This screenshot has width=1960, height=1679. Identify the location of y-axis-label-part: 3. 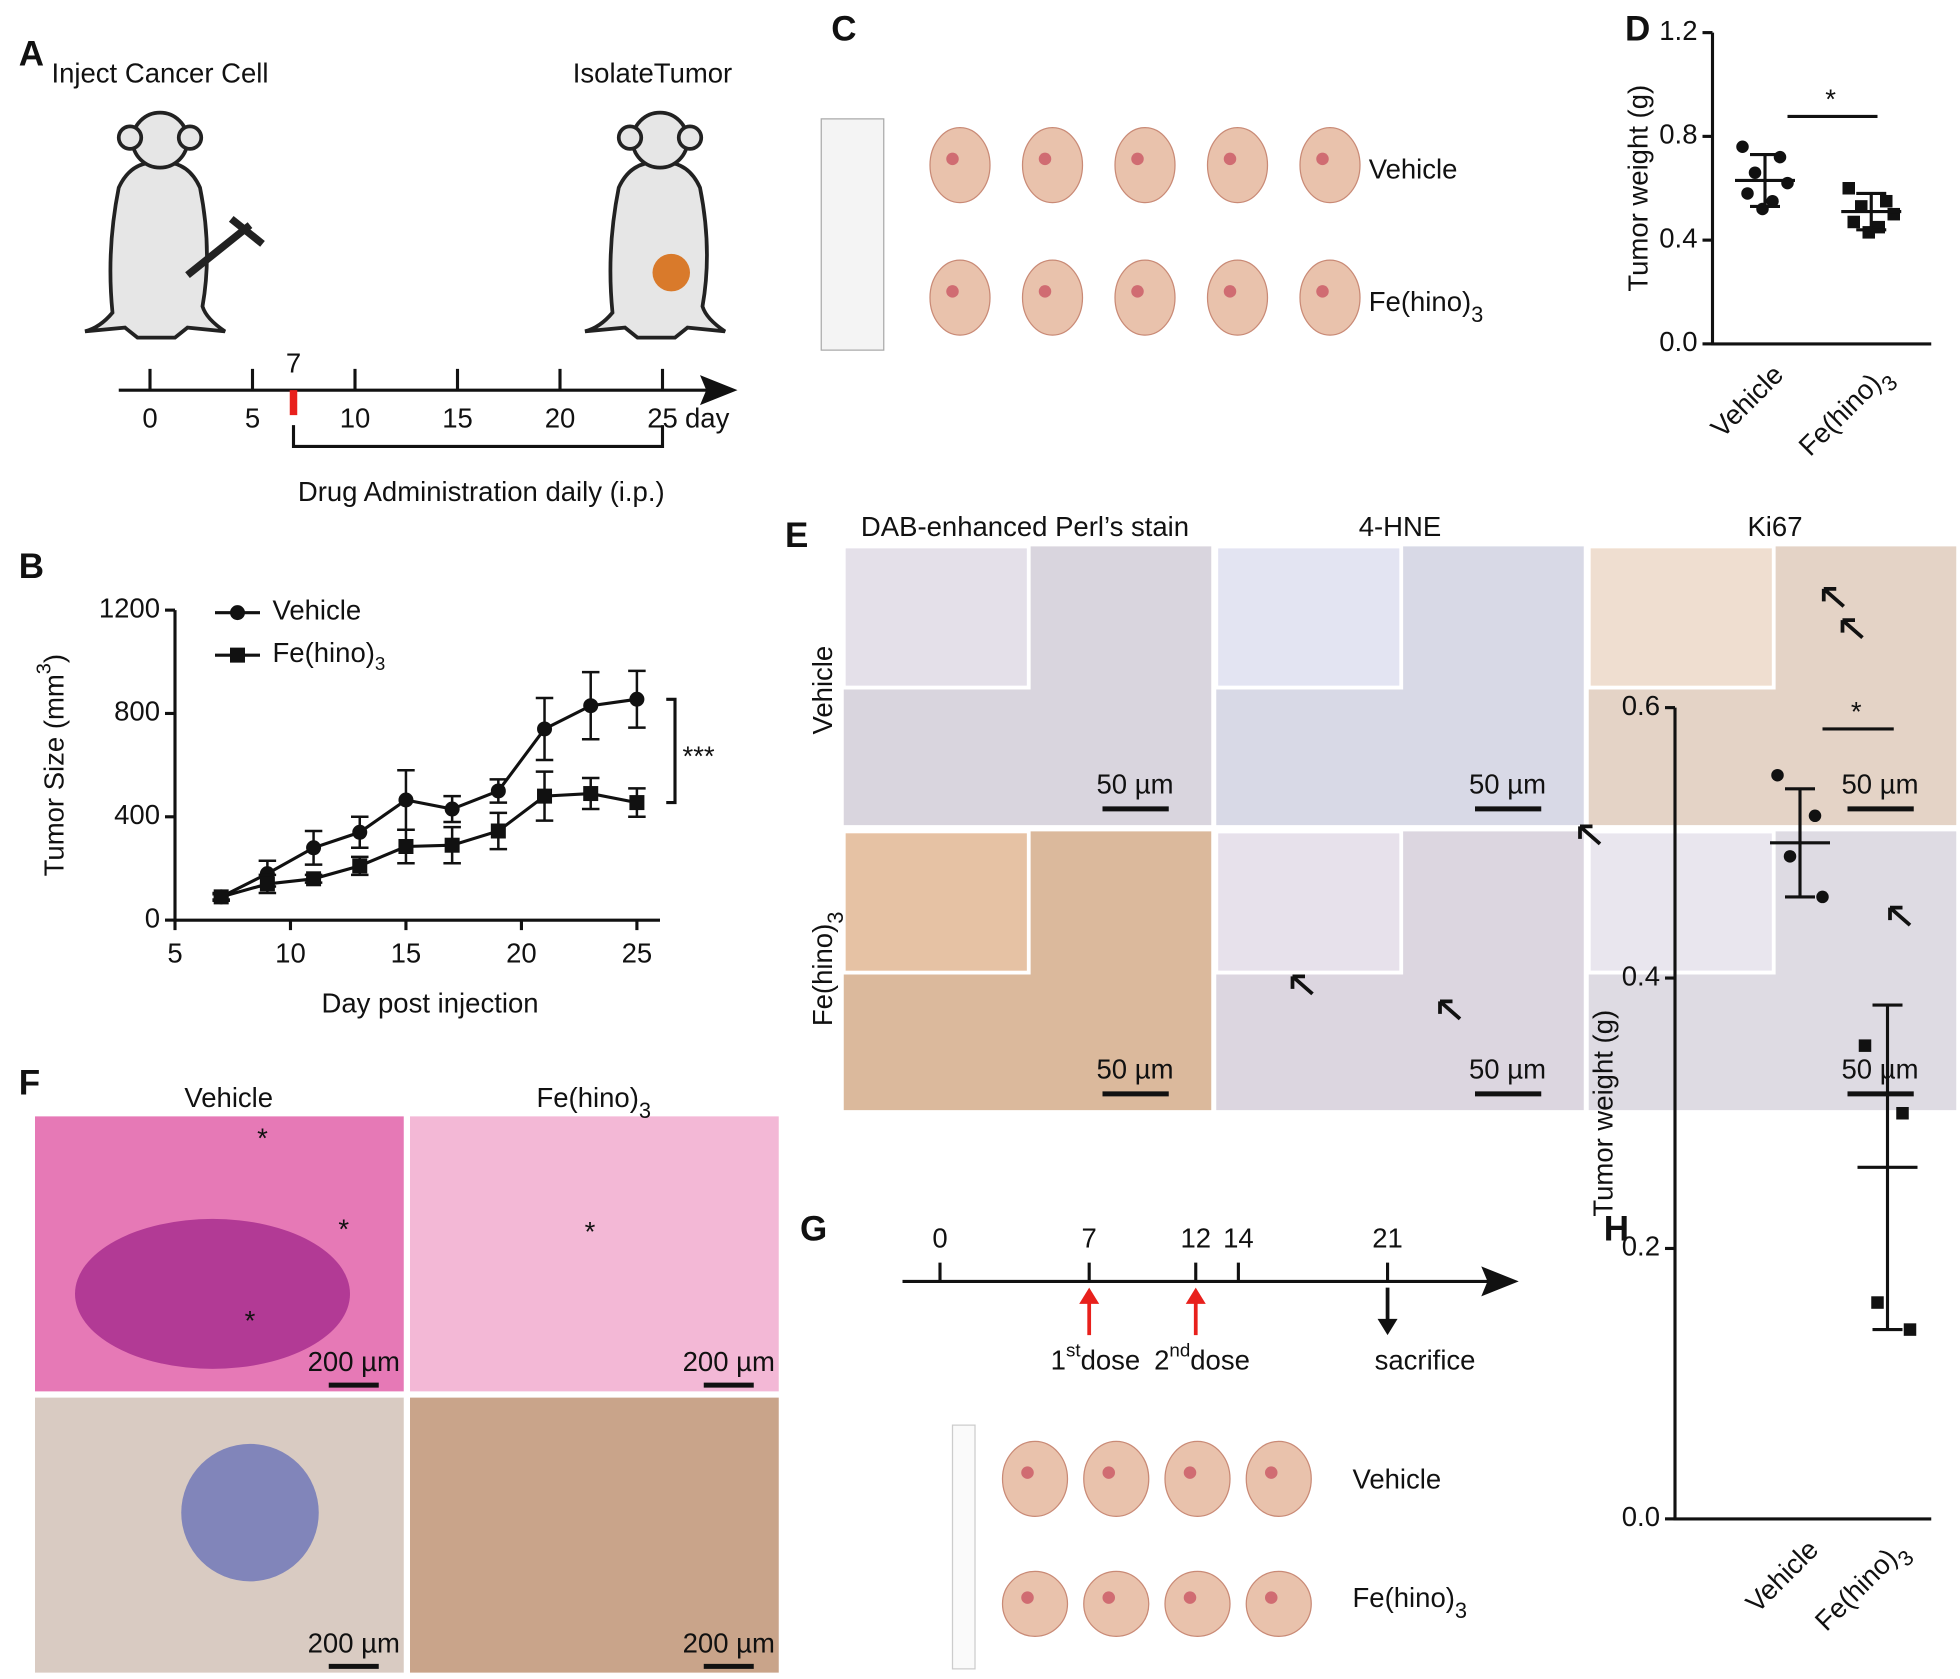
(45, 668).